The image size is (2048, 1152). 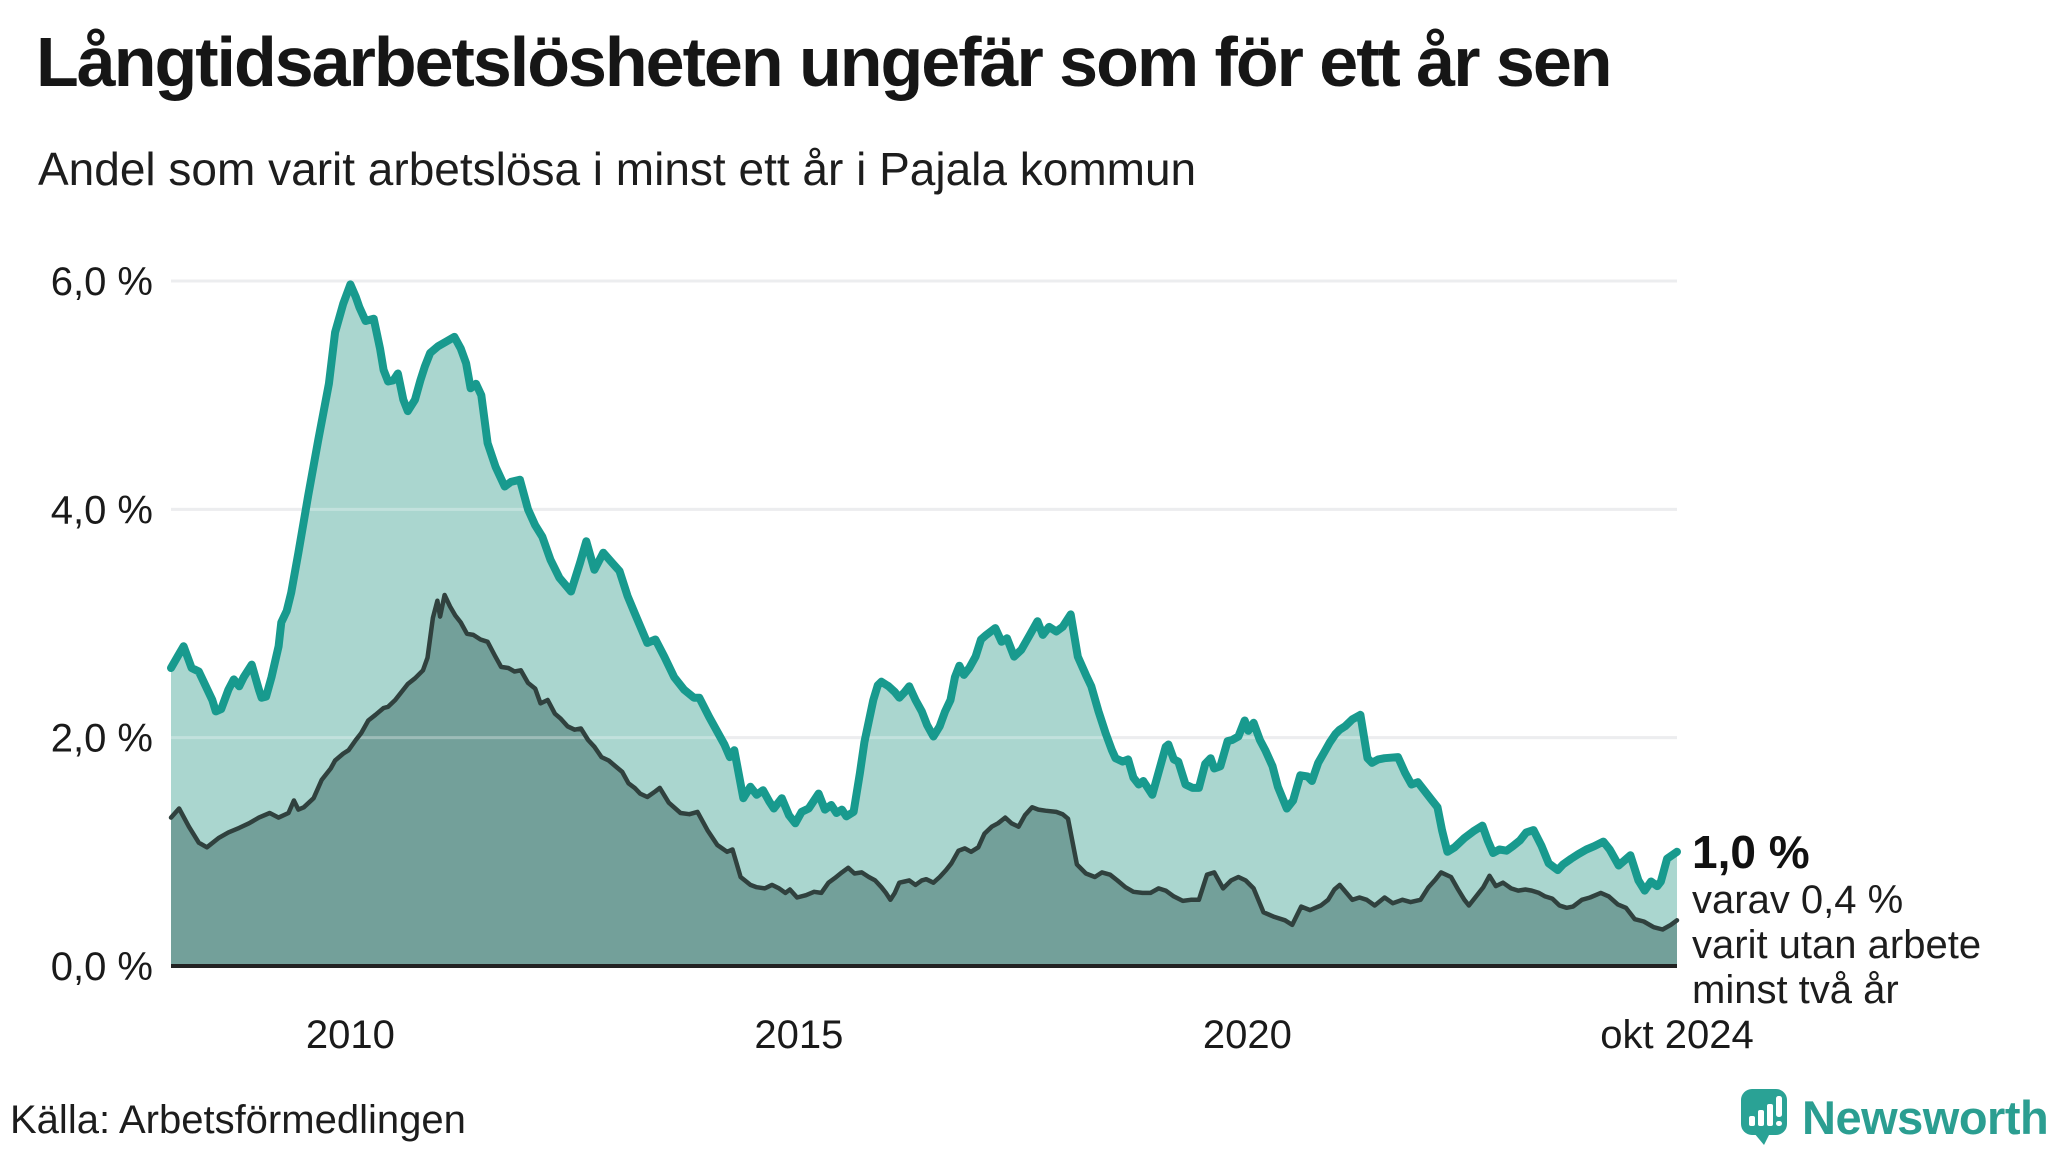 I want to click on source-label: Källa: Arbetsförmedlingen, so click(x=238, y=1120).